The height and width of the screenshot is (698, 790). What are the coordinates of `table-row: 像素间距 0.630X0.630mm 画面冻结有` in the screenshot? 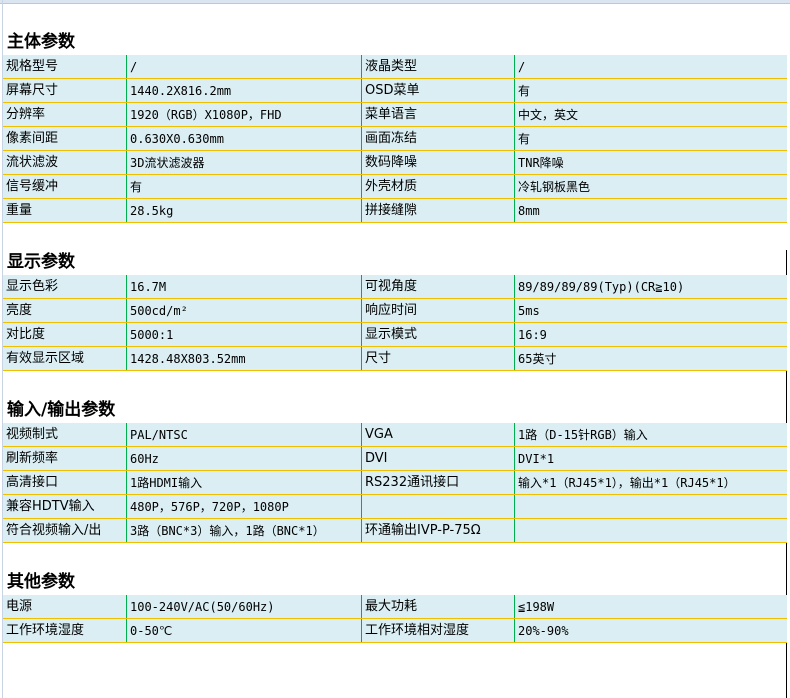 It's located at (395, 139).